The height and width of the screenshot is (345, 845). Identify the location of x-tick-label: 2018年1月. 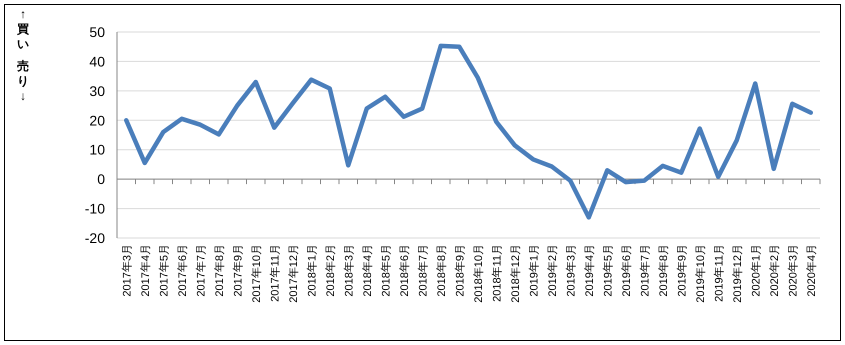
(312, 270).